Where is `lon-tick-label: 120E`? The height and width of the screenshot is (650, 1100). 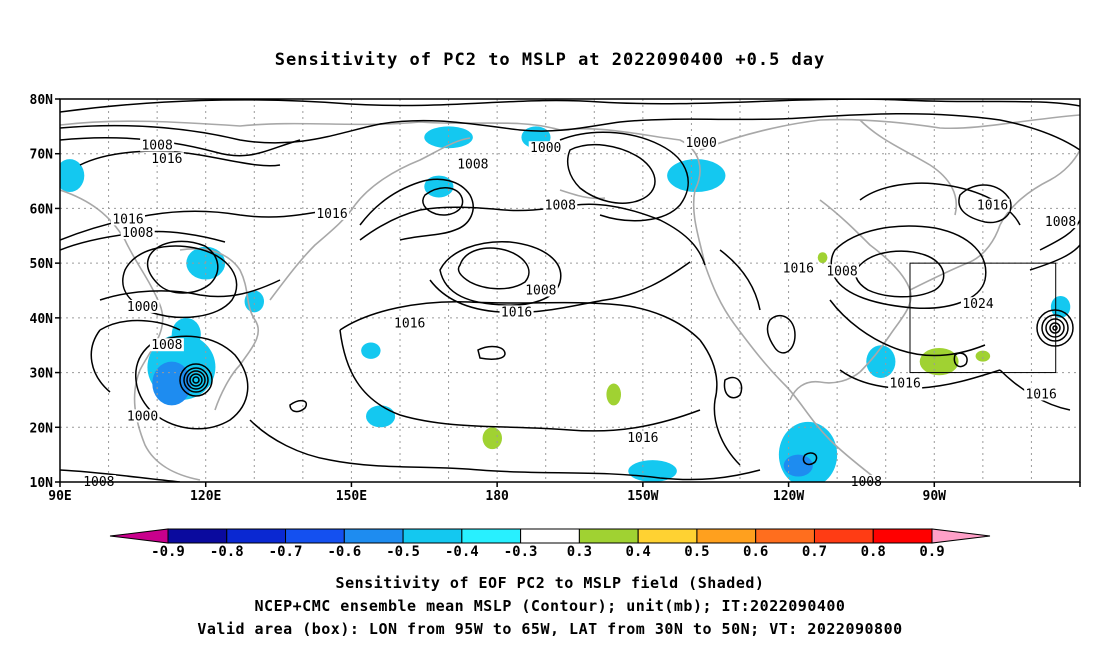
lon-tick-label: 120E is located at coordinates (205, 496).